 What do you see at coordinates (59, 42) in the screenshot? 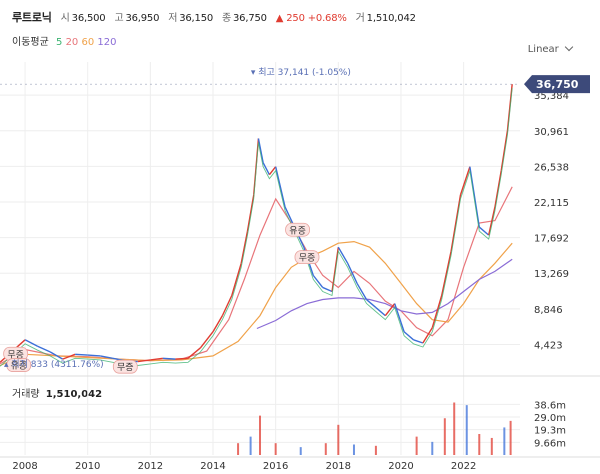
I see `ma-5-label: 5` at bounding box center [59, 42].